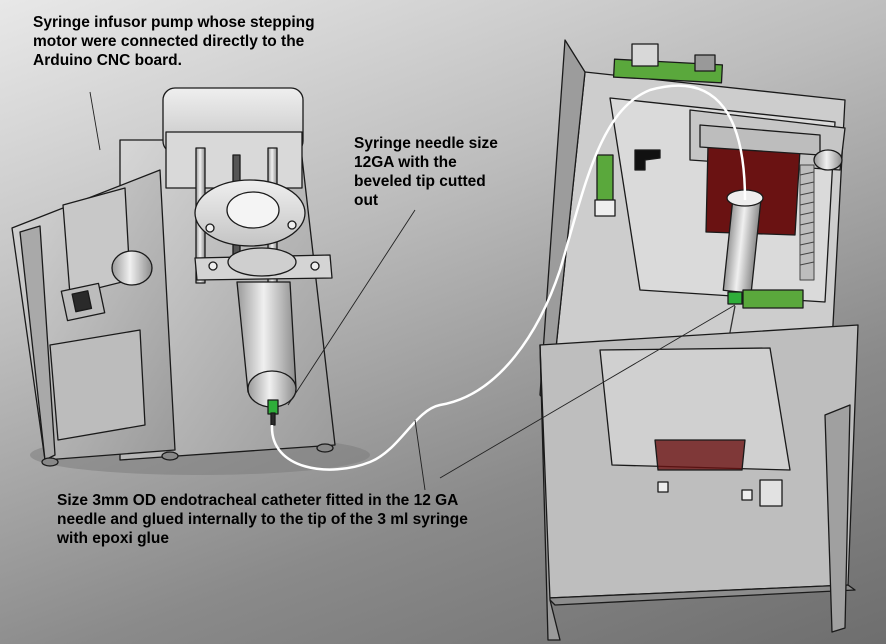 The height and width of the screenshot is (644, 886). What do you see at coordinates (132, 268) in the screenshot?
I see `knob` at bounding box center [132, 268].